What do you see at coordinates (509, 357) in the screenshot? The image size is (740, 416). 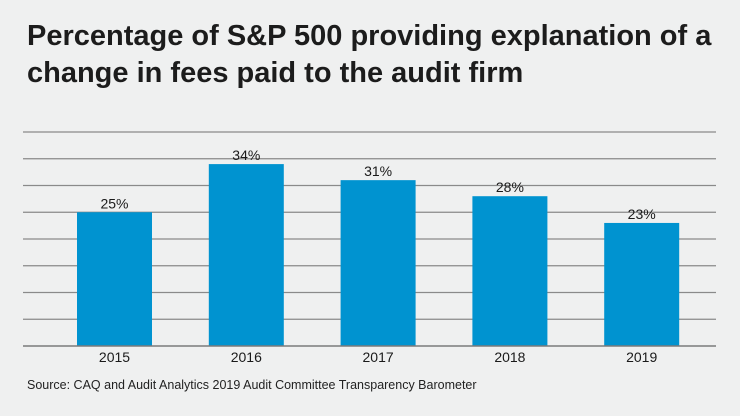 I see `x-tick-label: 2018` at bounding box center [509, 357].